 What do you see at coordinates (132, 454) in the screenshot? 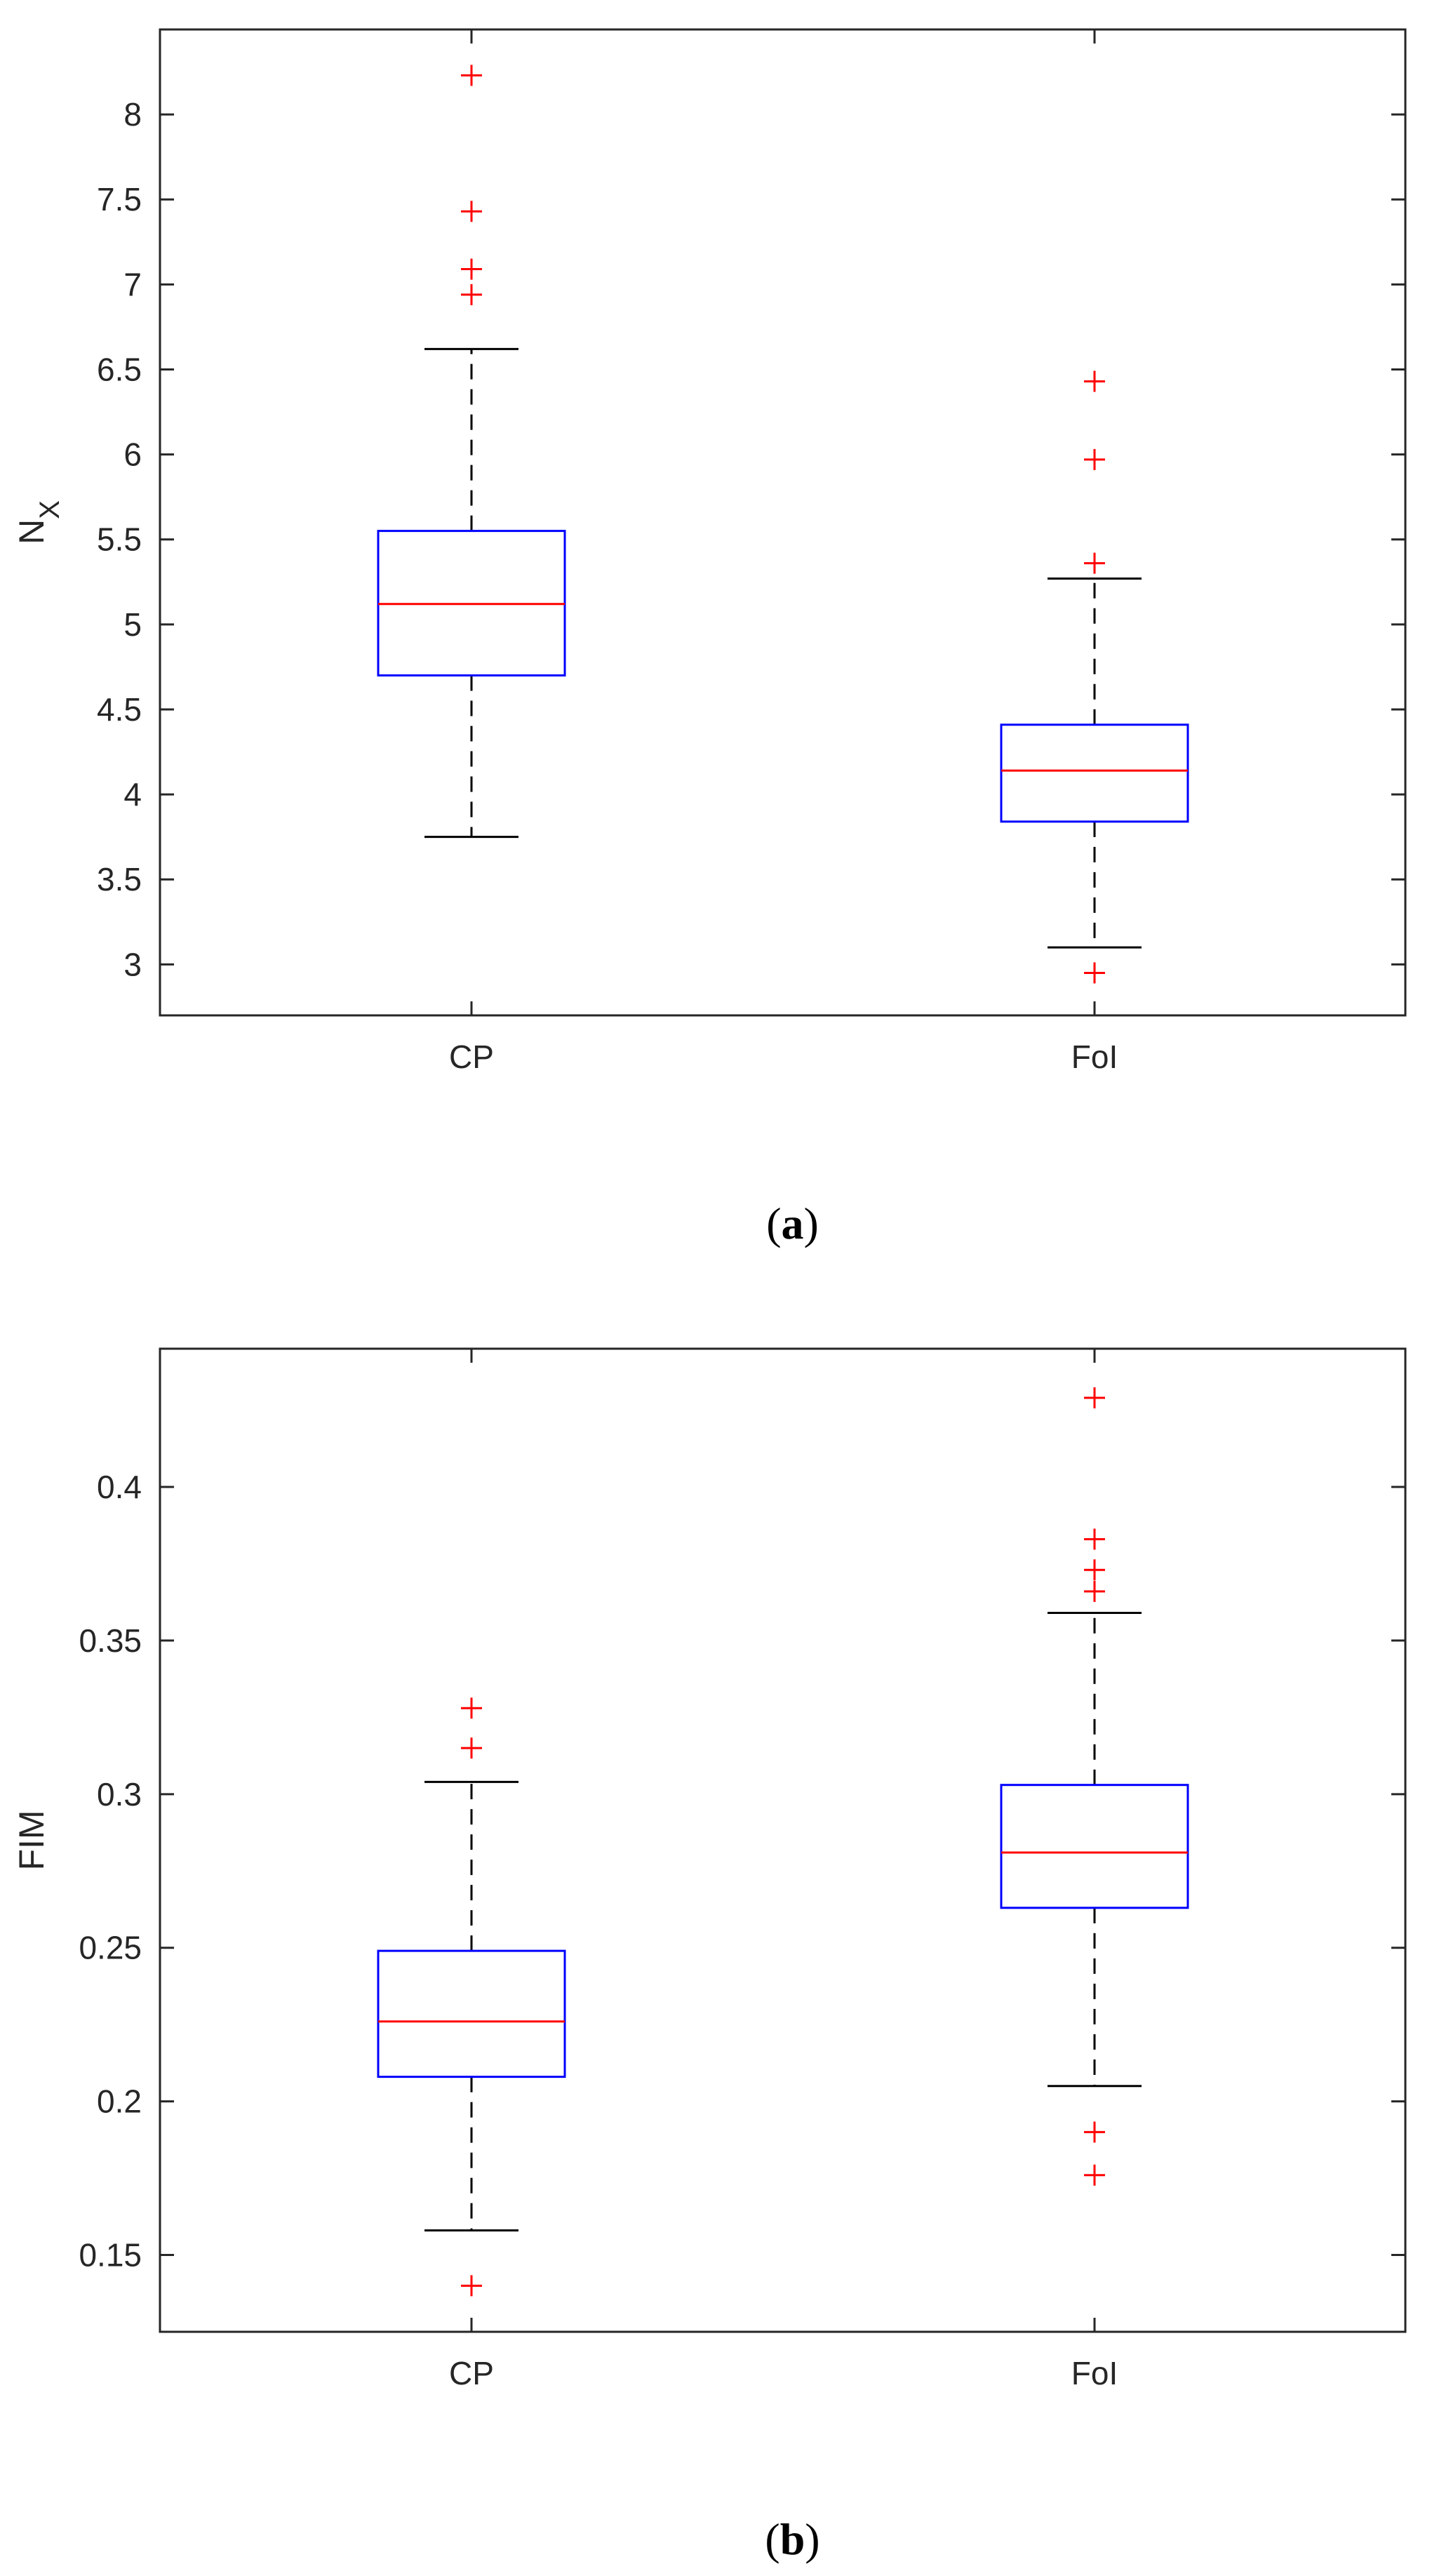
I see `y-tick-label: 6` at bounding box center [132, 454].